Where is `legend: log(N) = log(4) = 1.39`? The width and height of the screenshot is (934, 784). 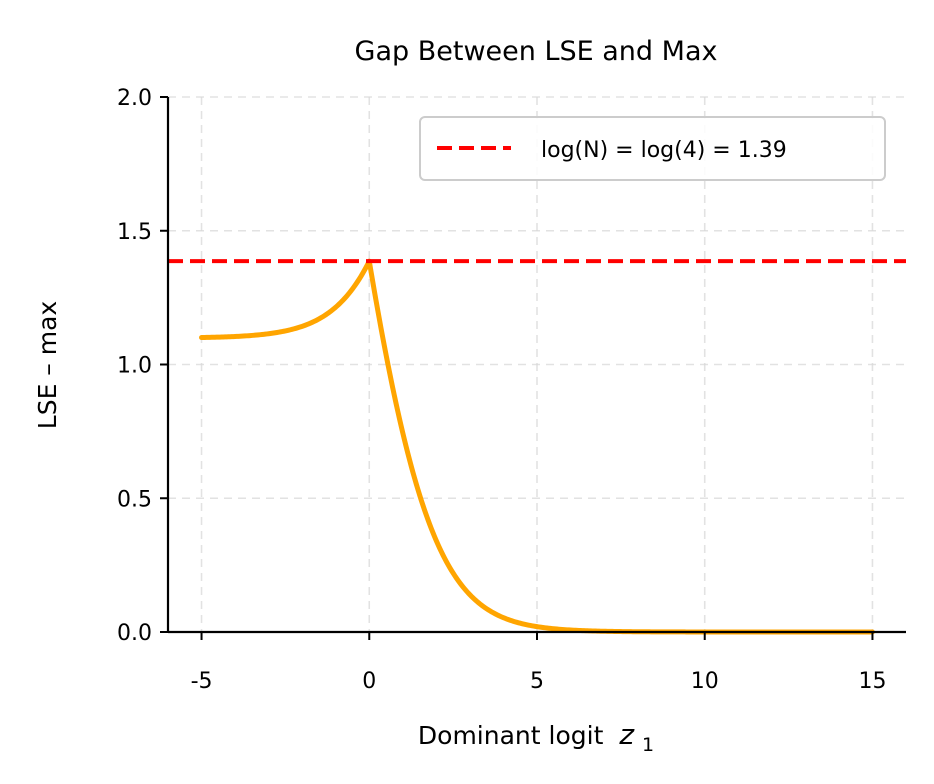 legend: log(N) = log(4) = 1.39 is located at coordinates (652, 148).